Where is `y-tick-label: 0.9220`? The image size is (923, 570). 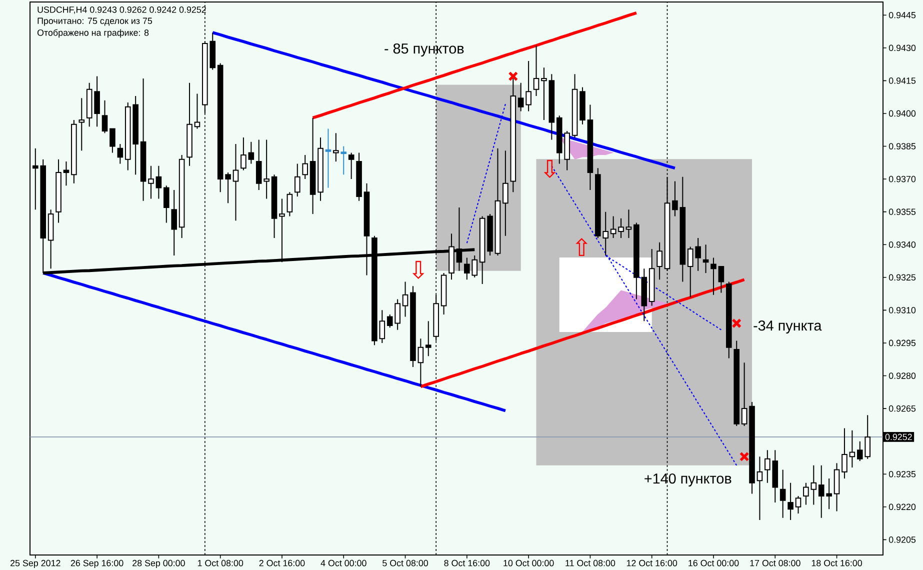
y-tick-label: 0.9220 is located at coordinates (902, 507).